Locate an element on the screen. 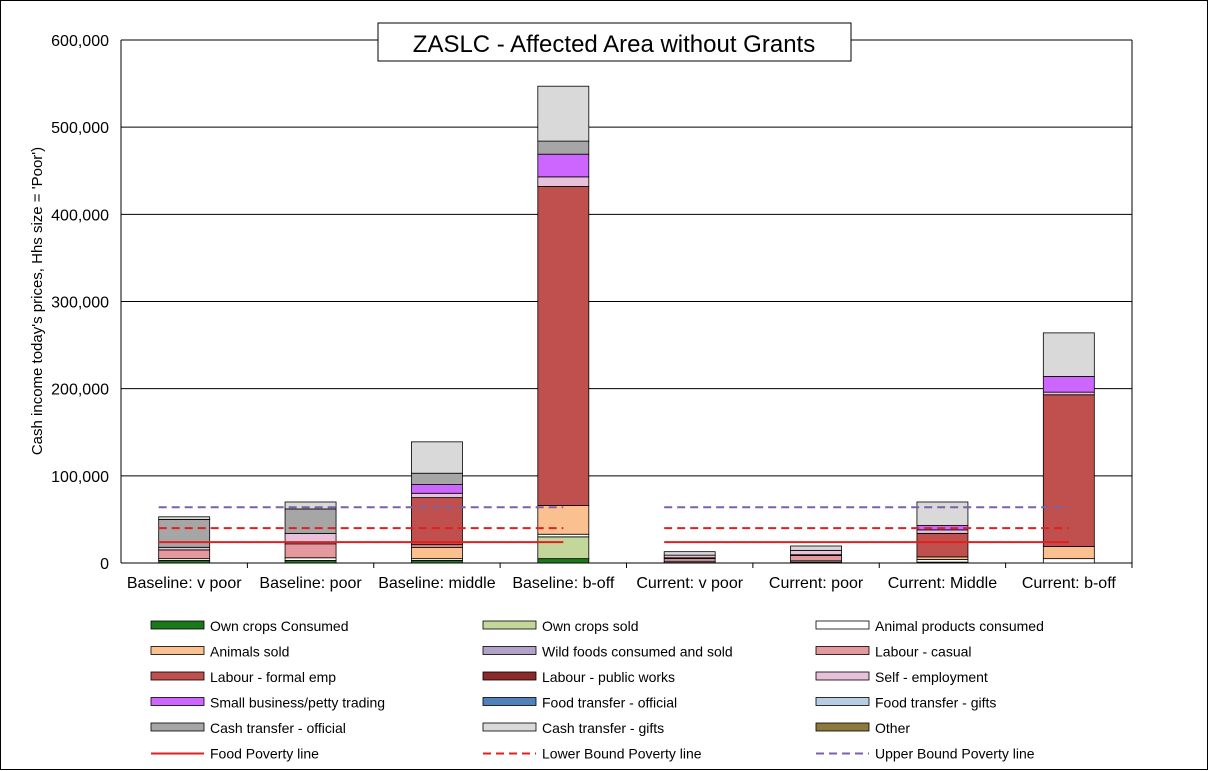 This screenshot has width=1208, height=771. y-tick-label: 400,000 is located at coordinates (80, 215).